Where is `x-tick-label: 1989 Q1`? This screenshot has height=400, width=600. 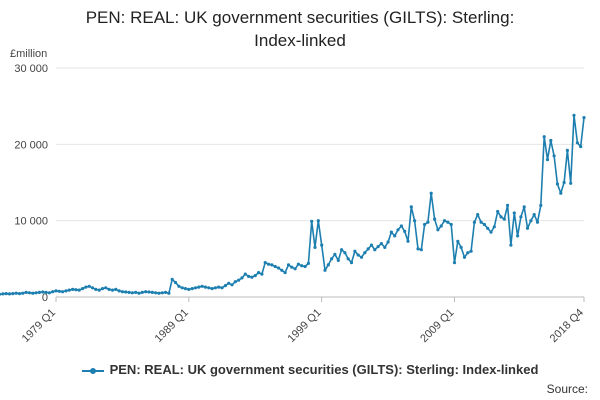
x-tick-label: 1989 Q1 is located at coordinates (172, 326).